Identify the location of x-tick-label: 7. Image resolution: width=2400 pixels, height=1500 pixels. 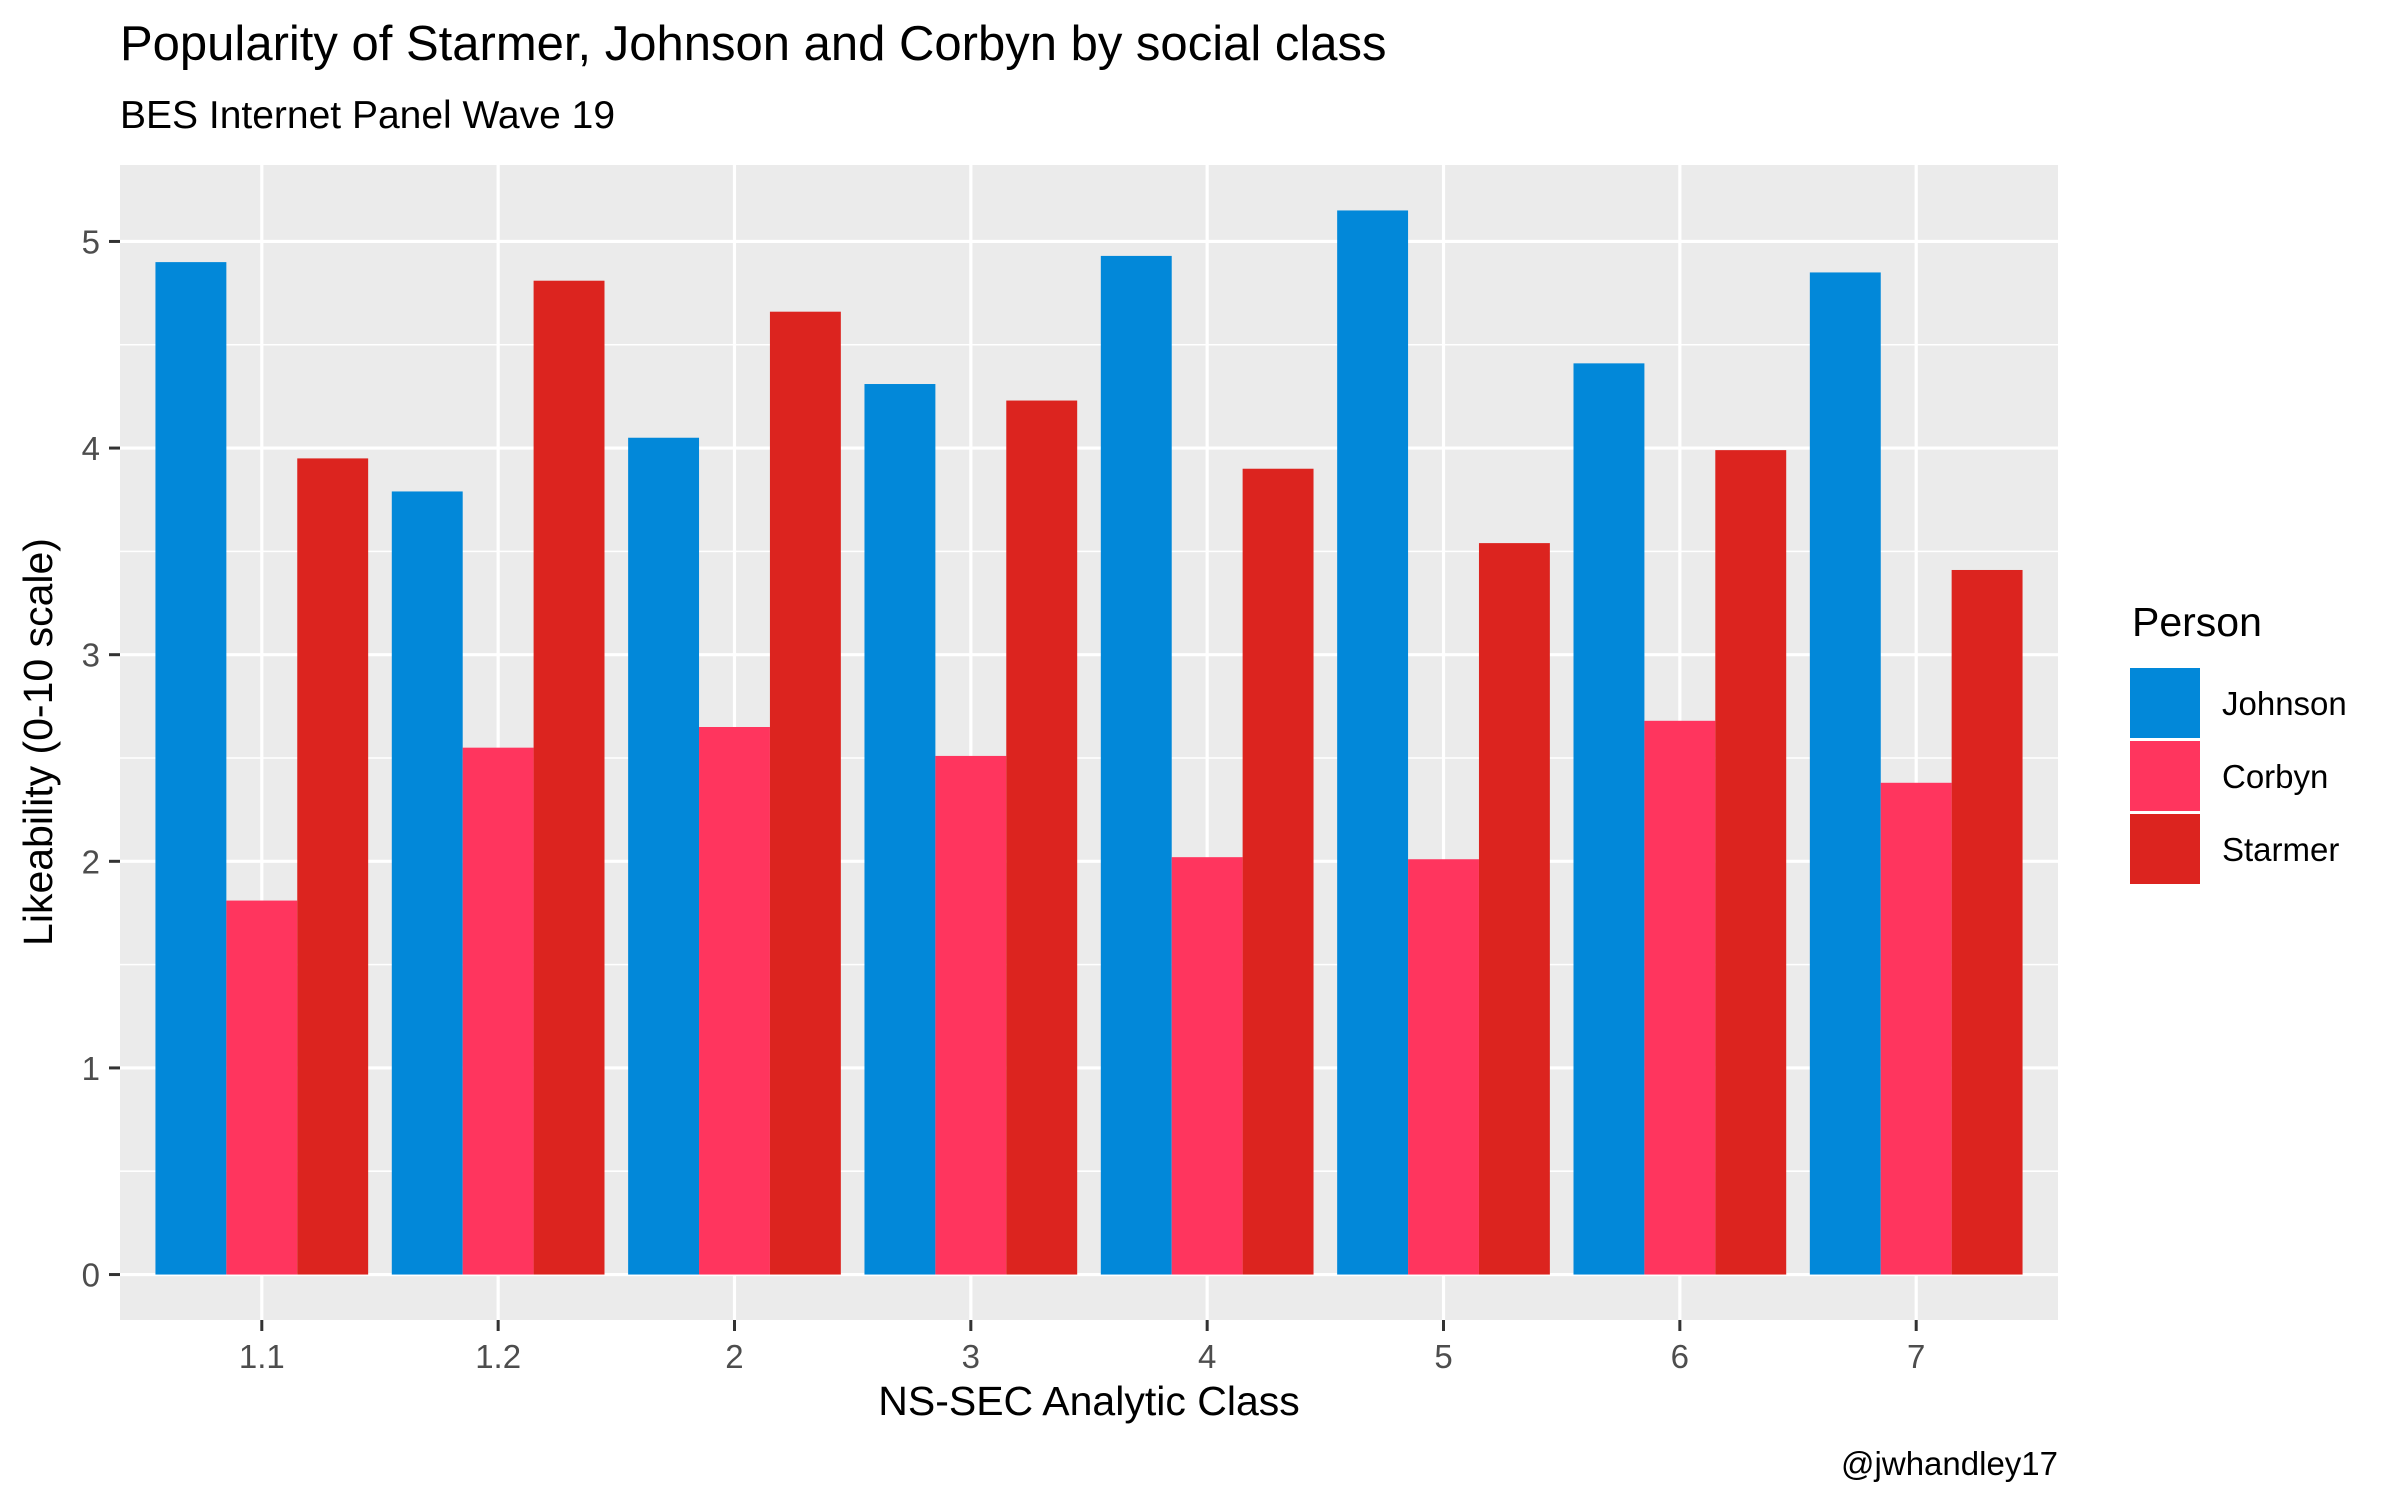
(1916, 1356).